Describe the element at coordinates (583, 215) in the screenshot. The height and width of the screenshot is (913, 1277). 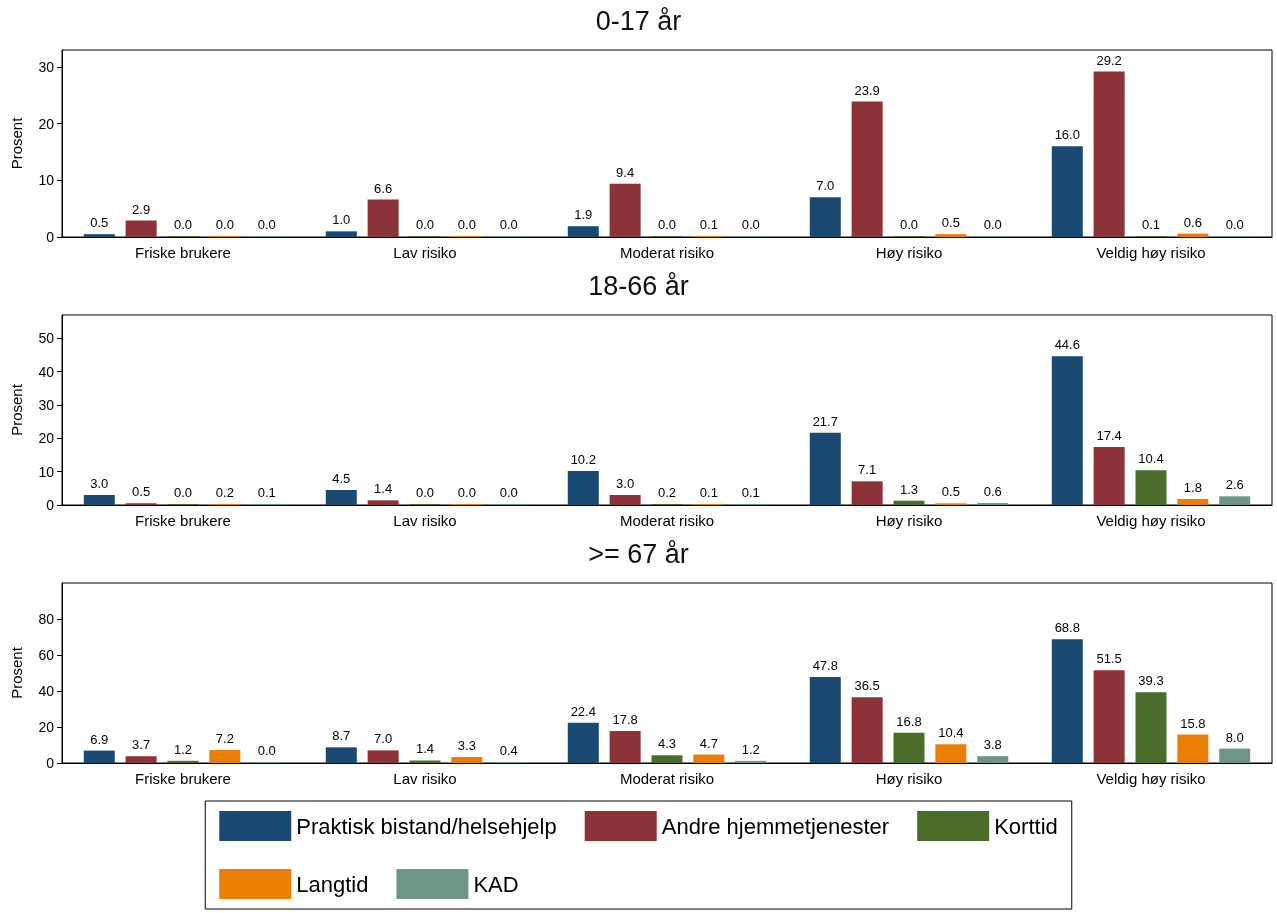
I see `data-label: 1.9` at that location.